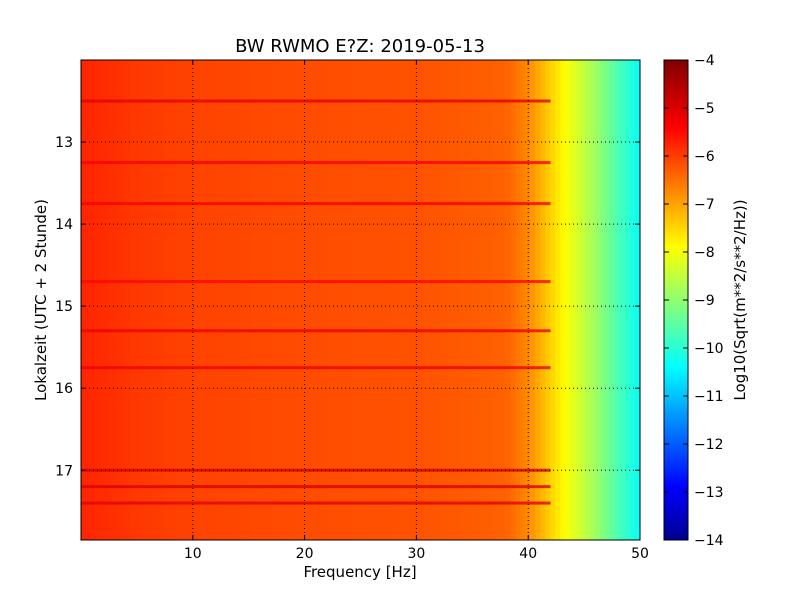 Image resolution: width=800 pixels, height=600 pixels. Describe the element at coordinates (704, 205) in the screenshot. I see `colorbar-tick-label: −7` at that location.